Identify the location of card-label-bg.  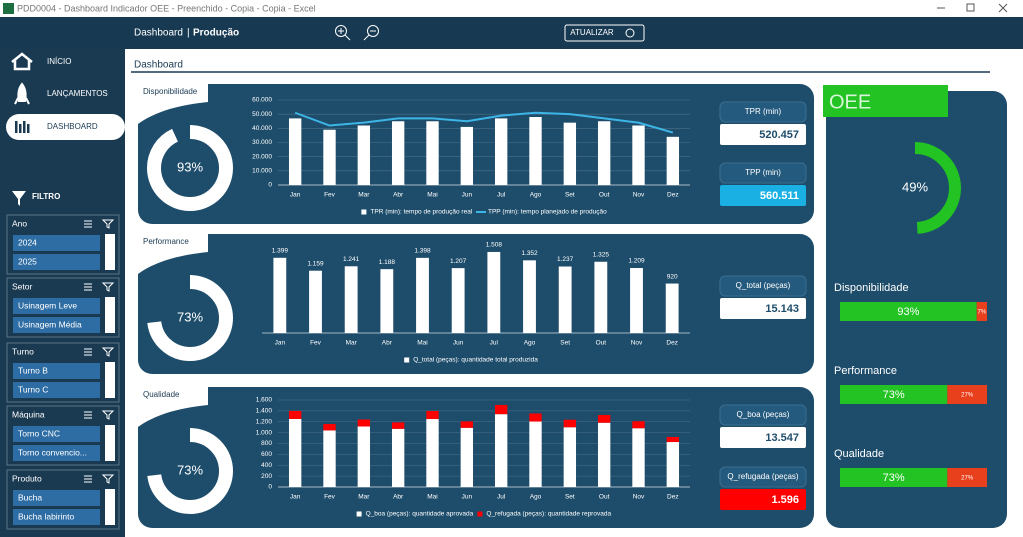
(763, 173).